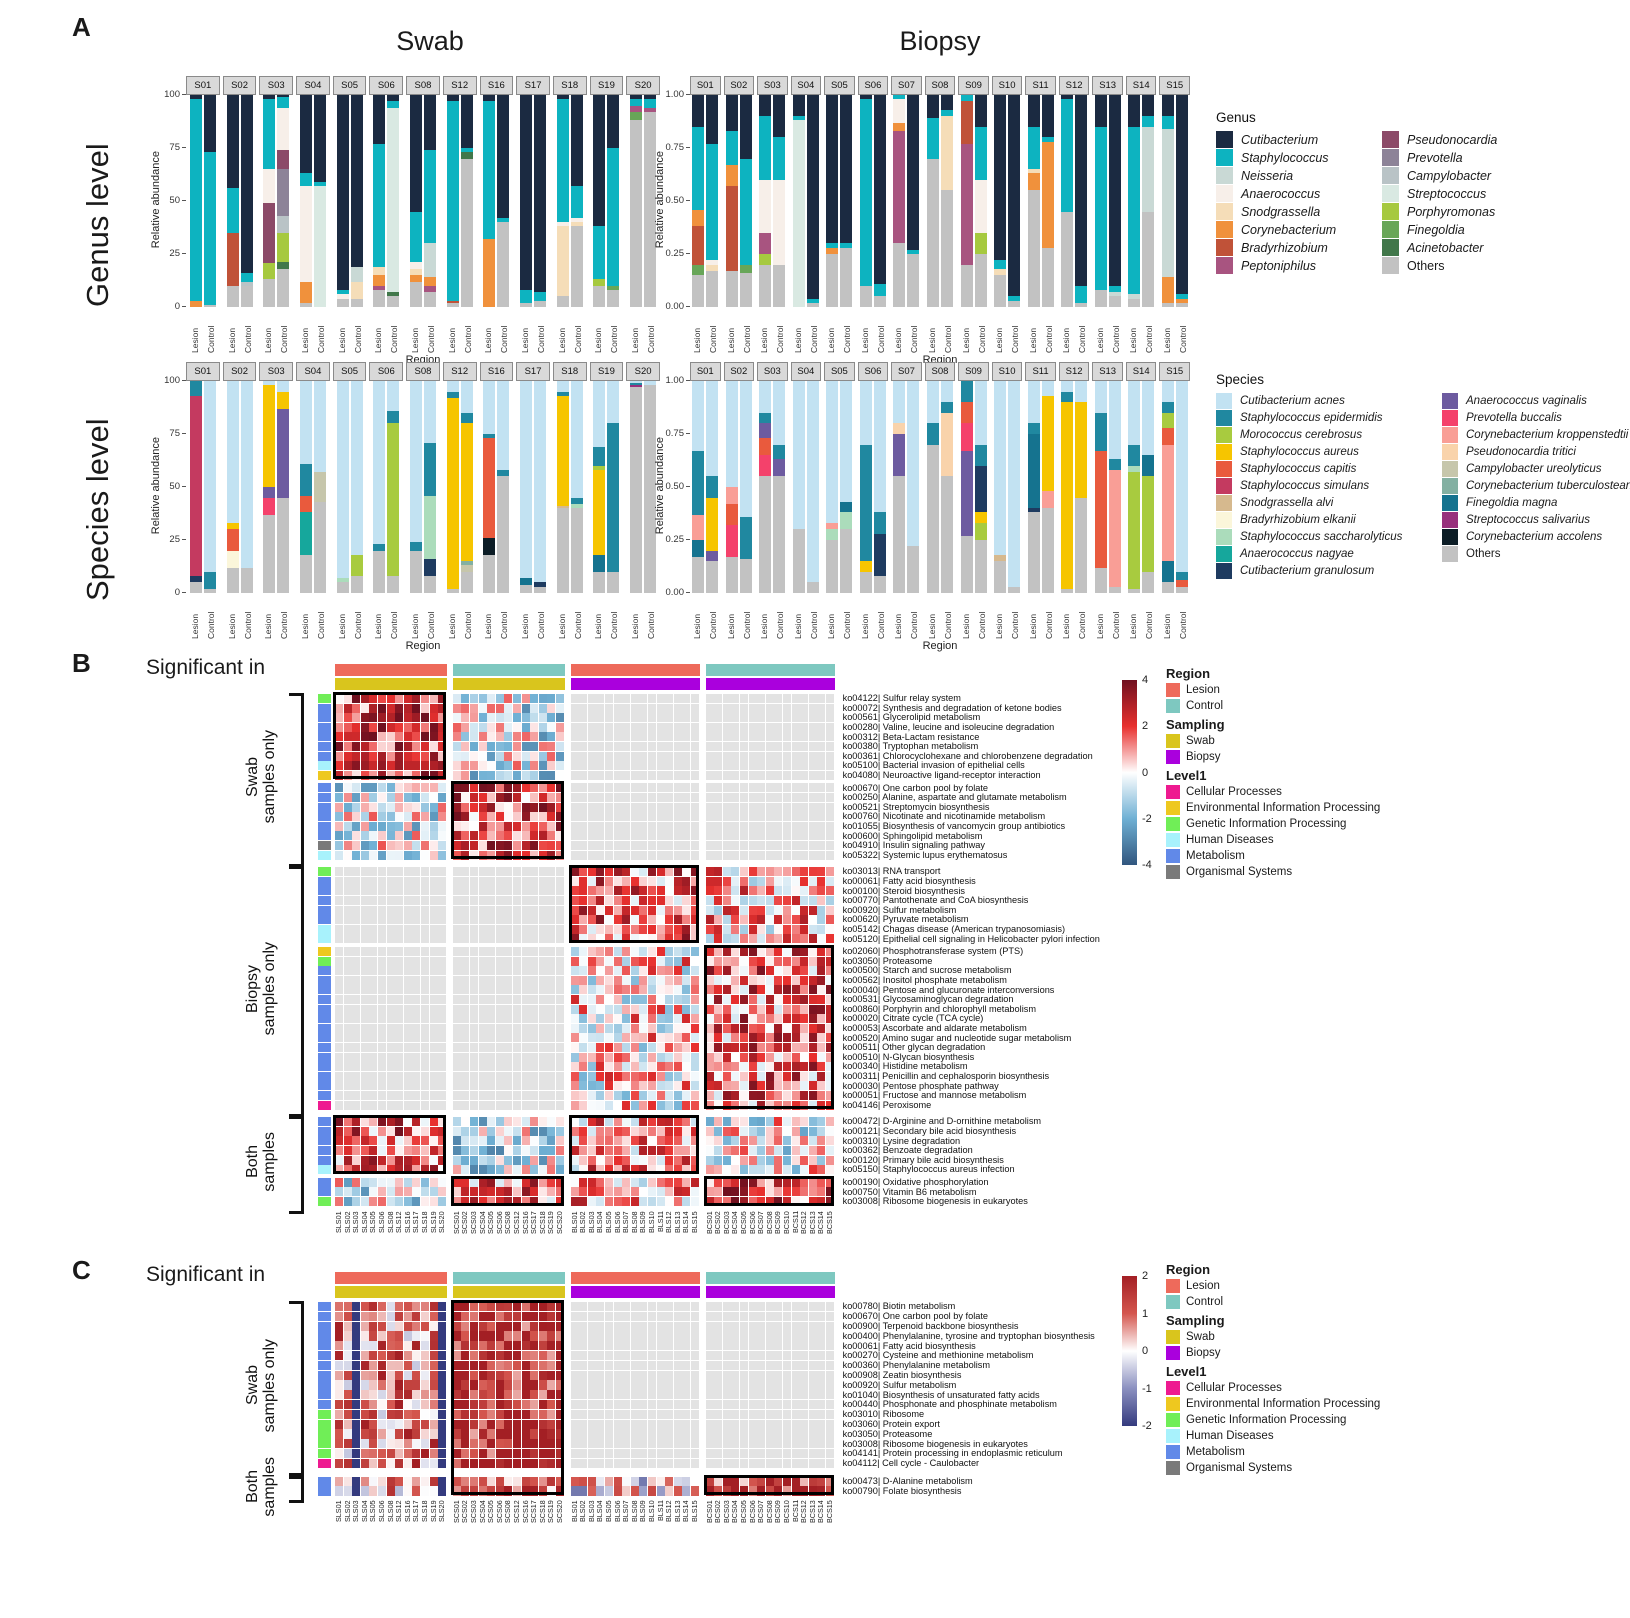  I want to click on level1-annotation, so click(324, 901).